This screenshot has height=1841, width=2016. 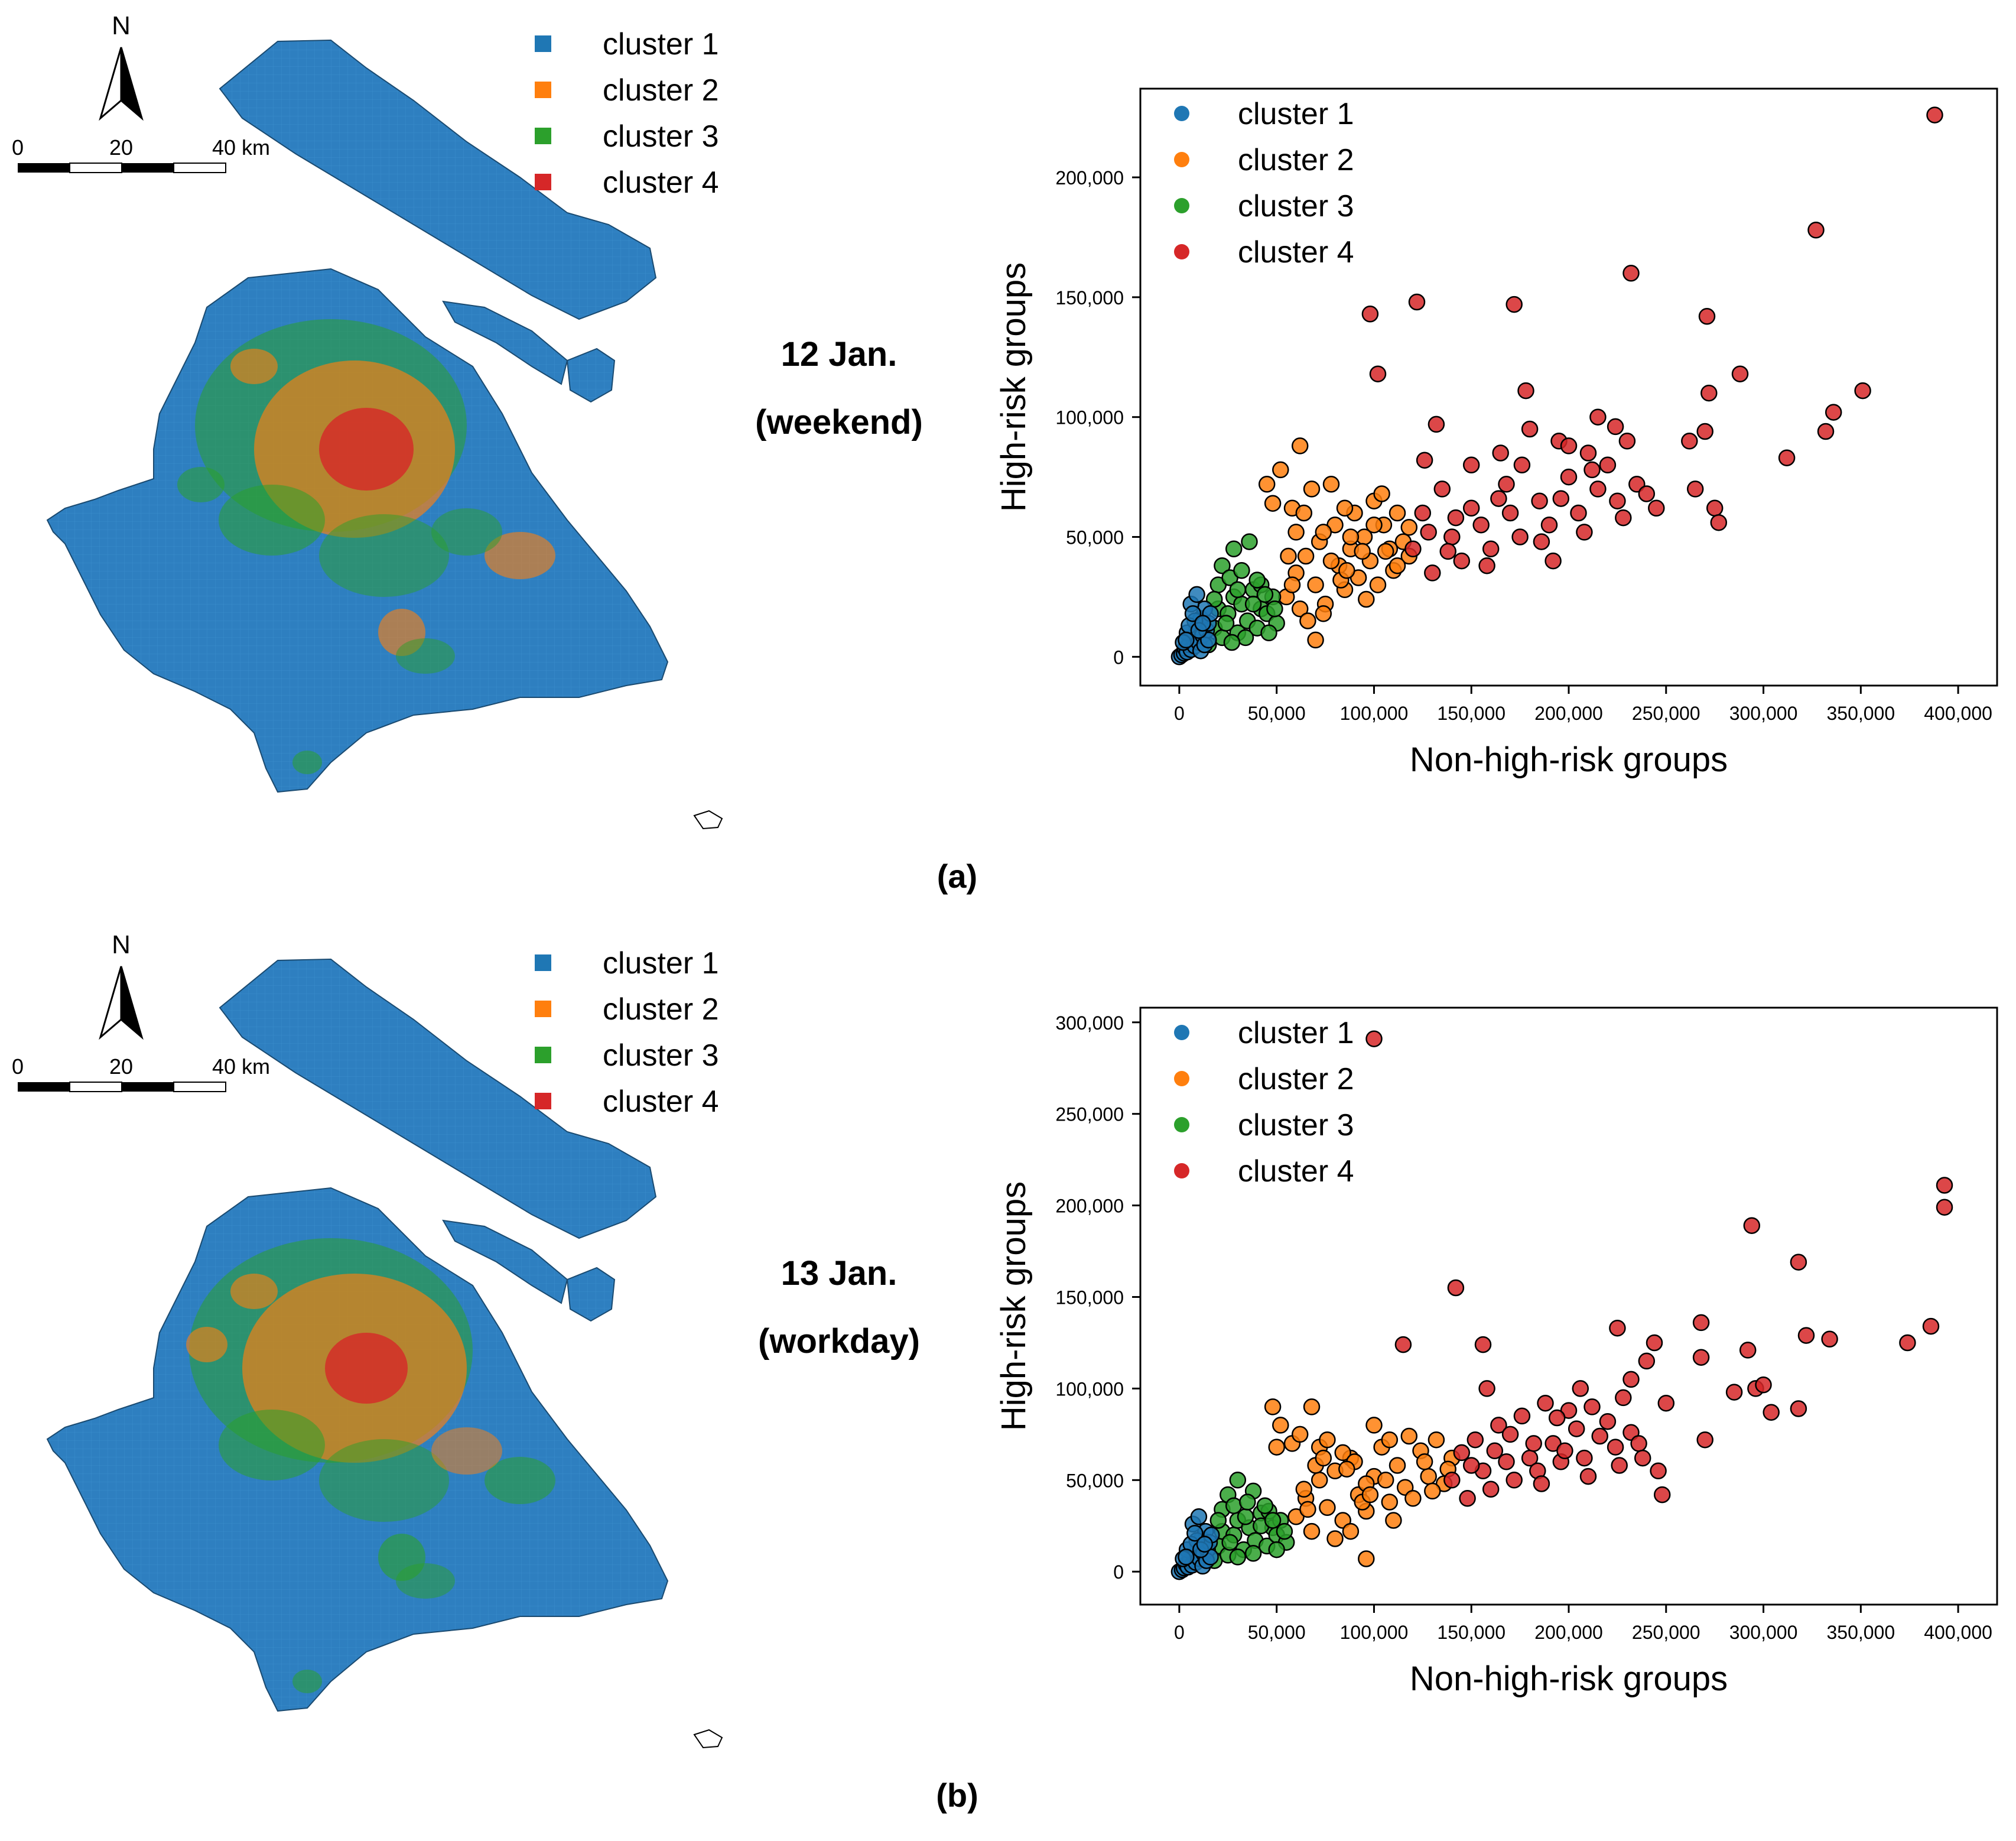 I want to click on legend-label: cluster 2, so click(x=1296, y=160).